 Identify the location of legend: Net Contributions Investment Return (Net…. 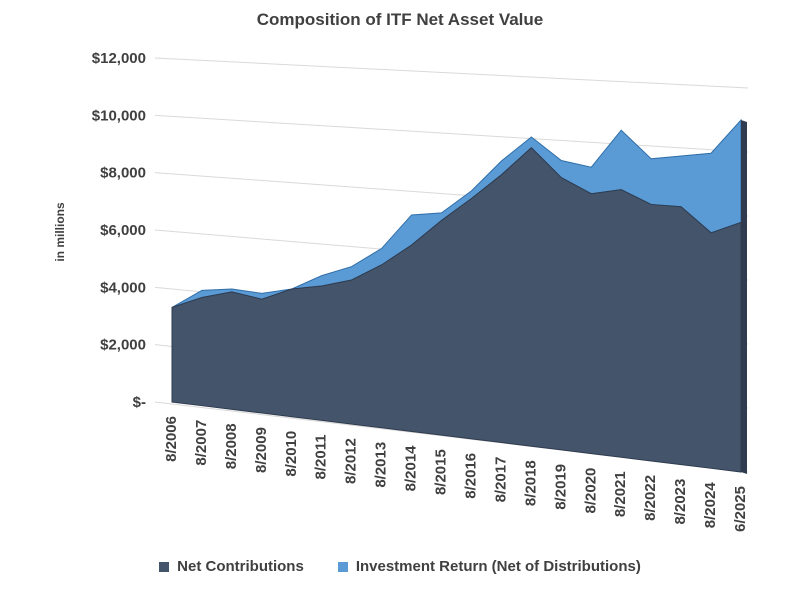
(400, 566).